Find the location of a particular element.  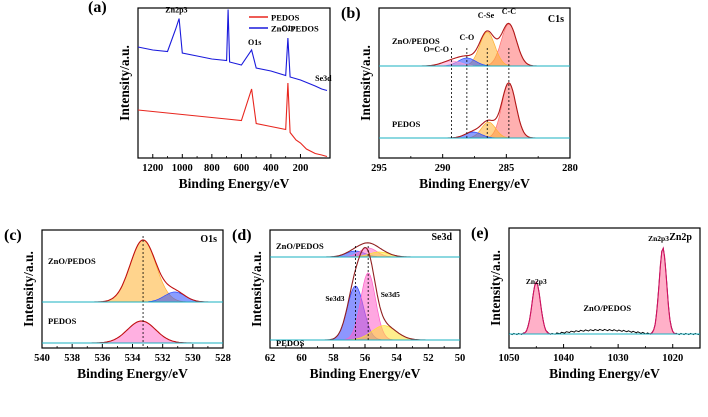

peak-label: O=C-O is located at coordinates (436, 49).